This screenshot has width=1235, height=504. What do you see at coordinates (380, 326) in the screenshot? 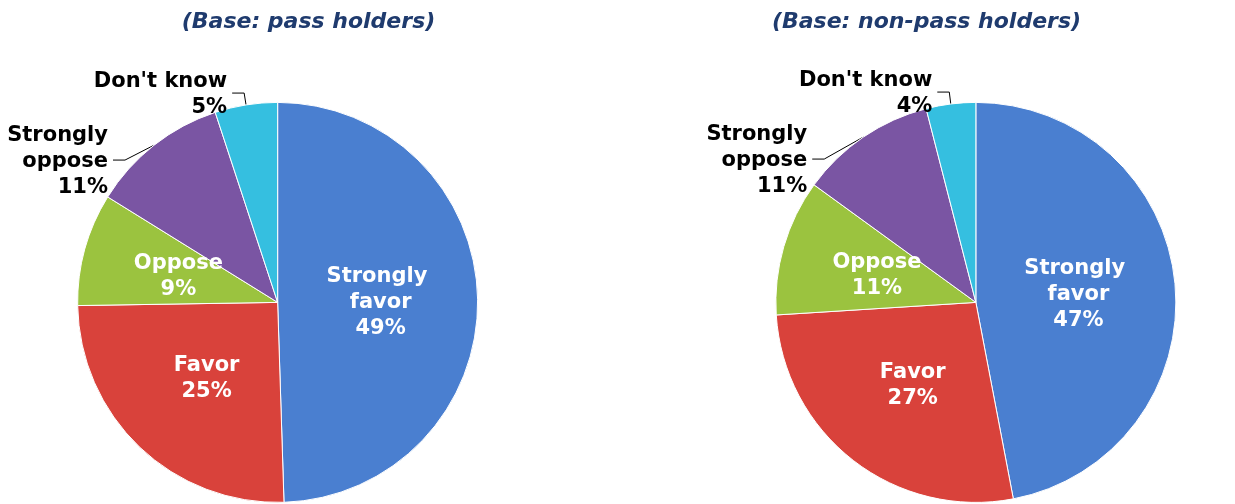
I see `data-label: 49%` at bounding box center [380, 326].